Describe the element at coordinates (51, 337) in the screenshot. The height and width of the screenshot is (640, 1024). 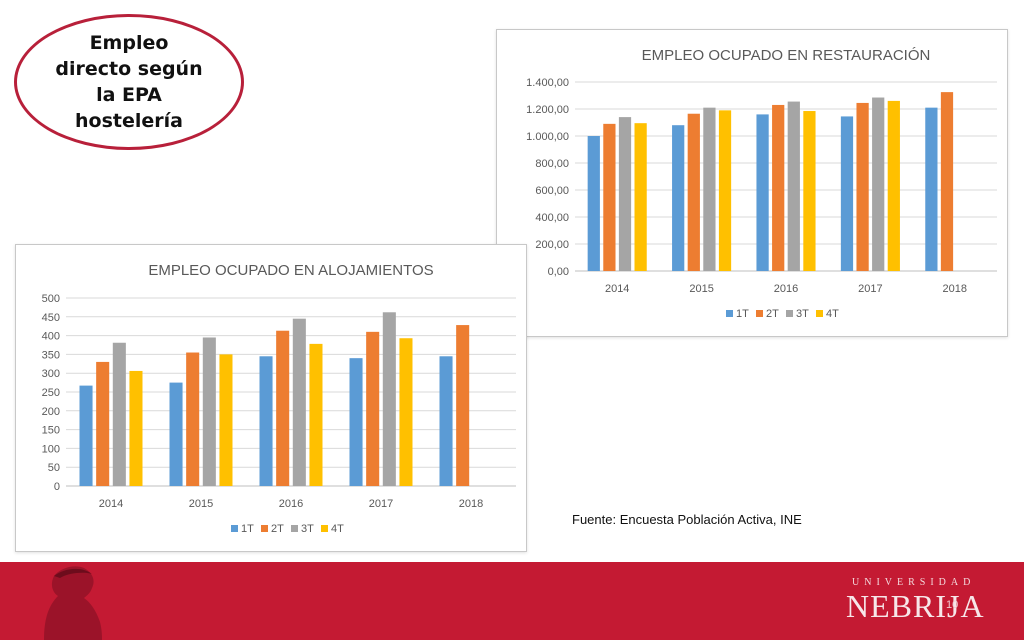
I see `y-tick-label: 400` at that location.